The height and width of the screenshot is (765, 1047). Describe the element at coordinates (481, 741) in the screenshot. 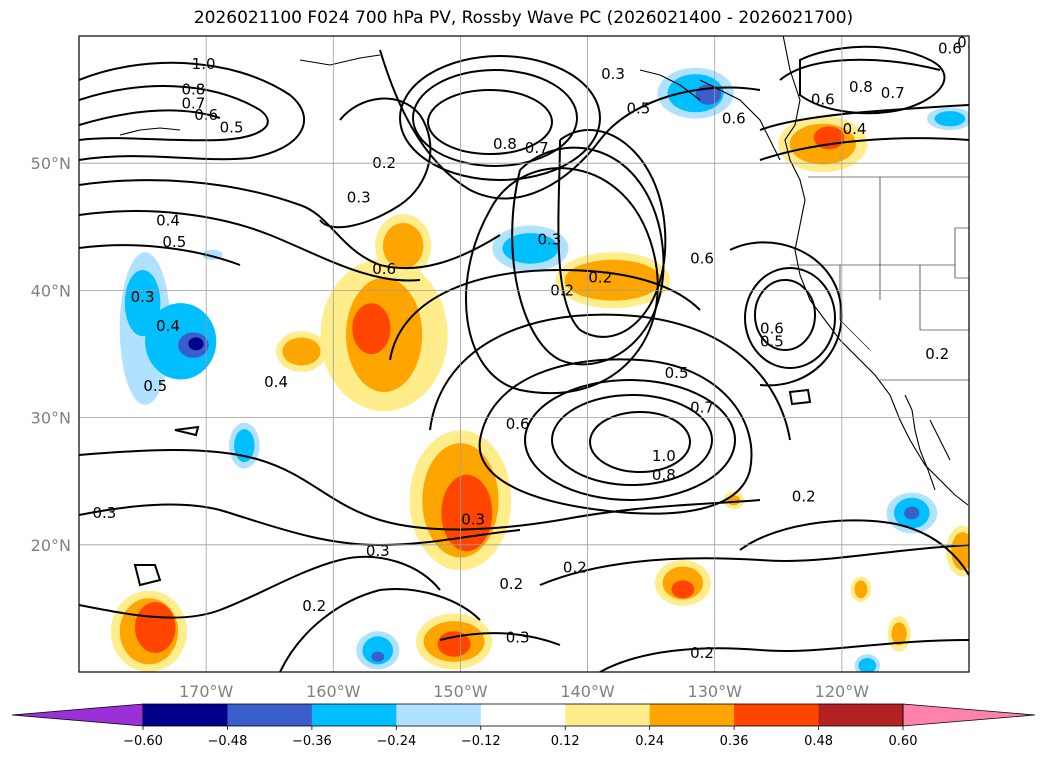

I see `colorbar-tick-label: −0.12` at that location.